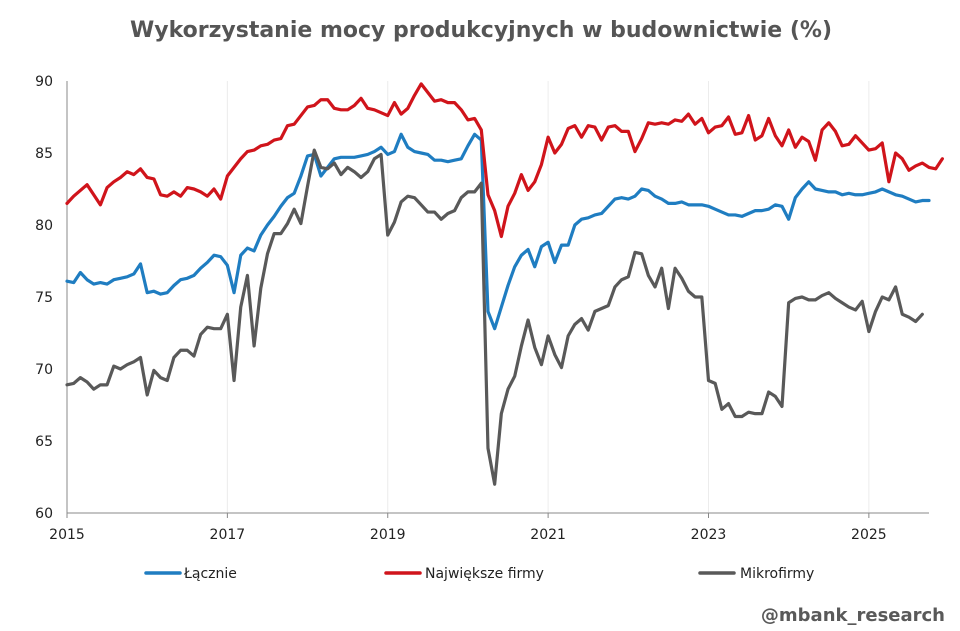  What do you see at coordinates (44, 370) in the screenshot?
I see `y-tick-label: 70` at bounding box center [44, 370].